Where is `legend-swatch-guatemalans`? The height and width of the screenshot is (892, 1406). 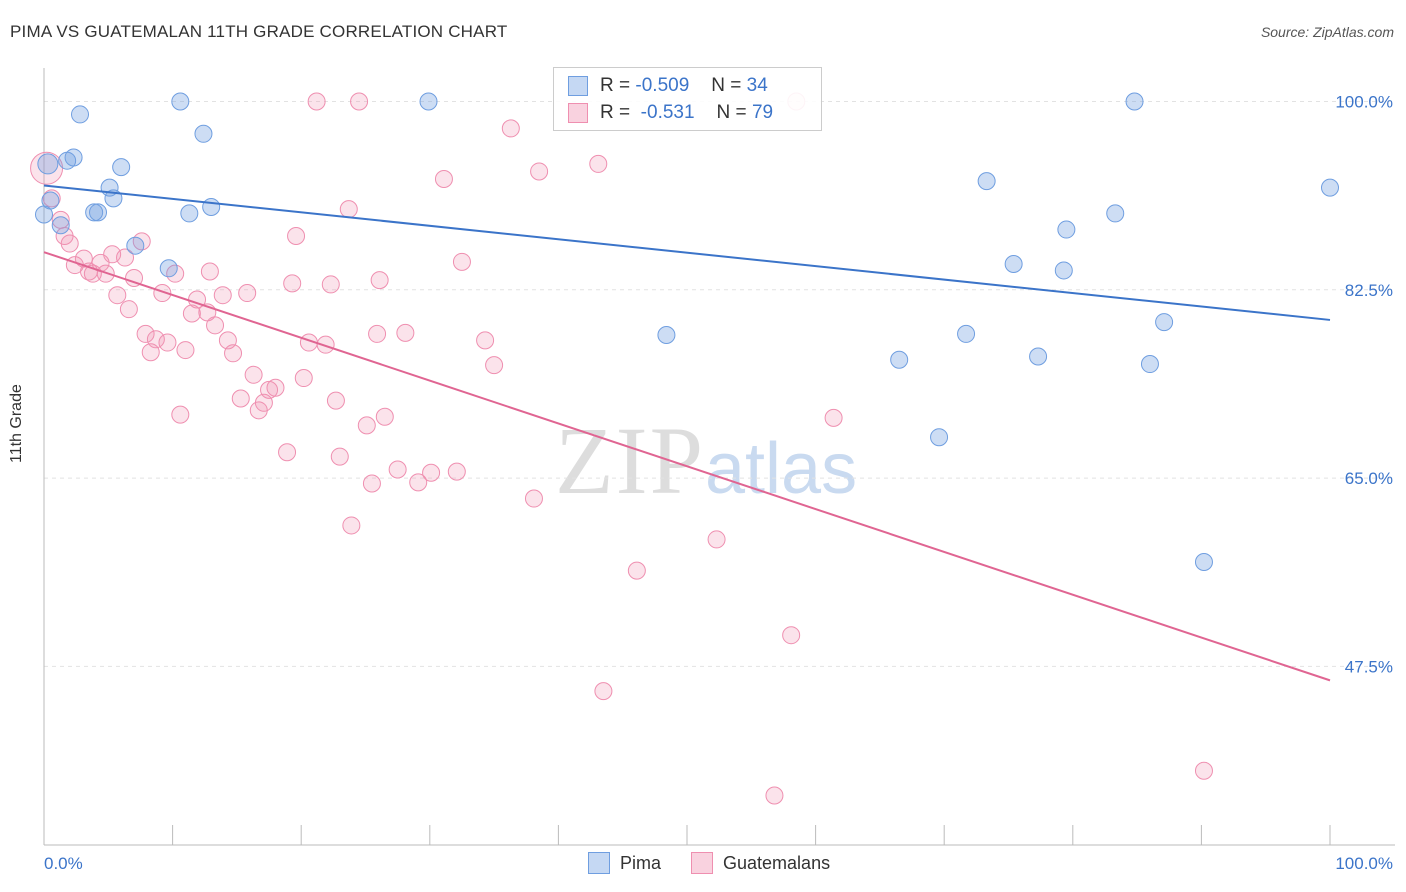 legend-swatch-guatemalans is located at coordinates (578, 113).